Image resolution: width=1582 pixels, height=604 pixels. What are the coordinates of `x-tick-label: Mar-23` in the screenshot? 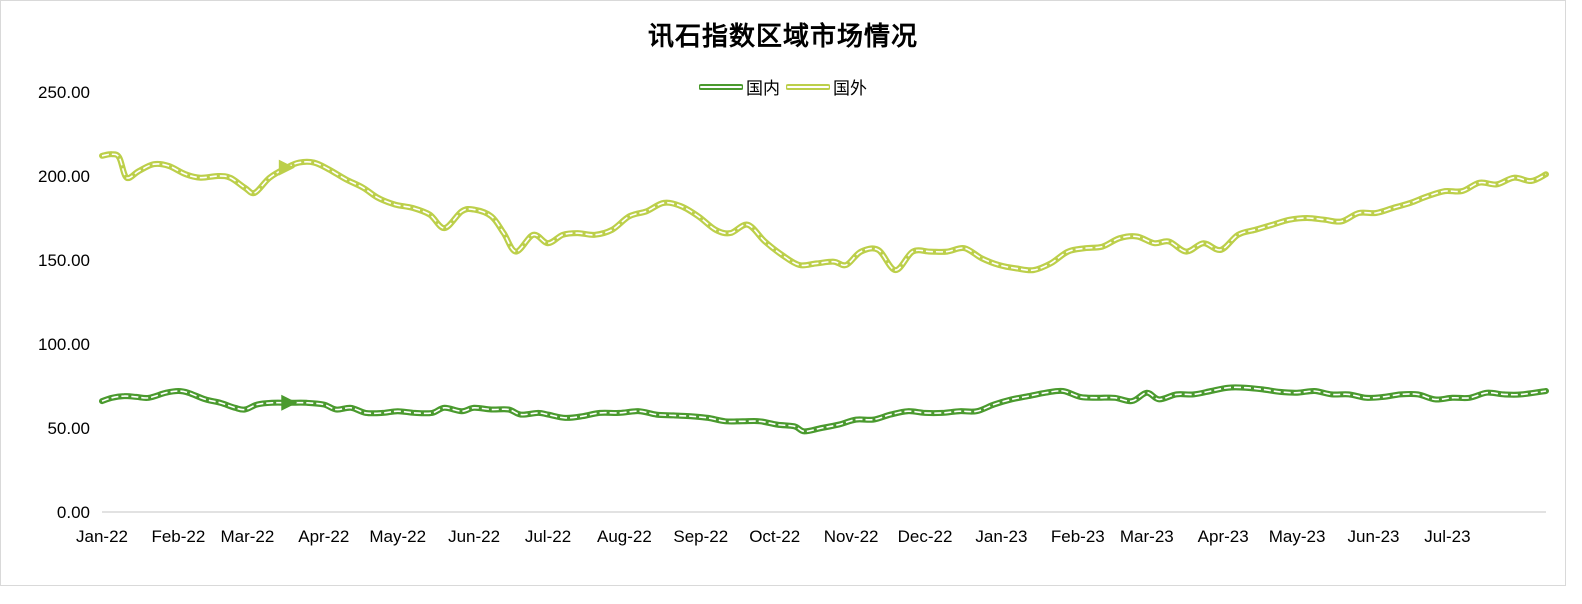 It's located at (1147, 536).